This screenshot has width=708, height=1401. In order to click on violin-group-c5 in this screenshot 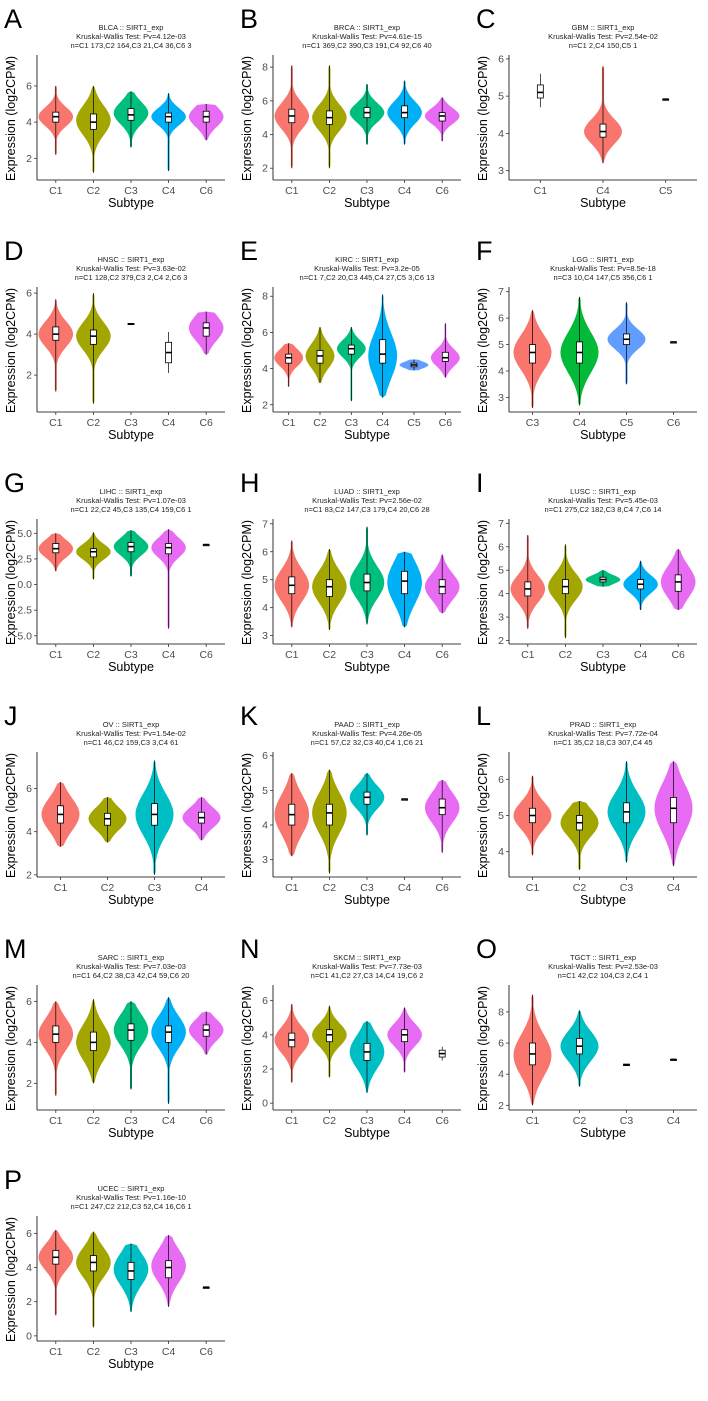, I will do `click(666, 99)`.